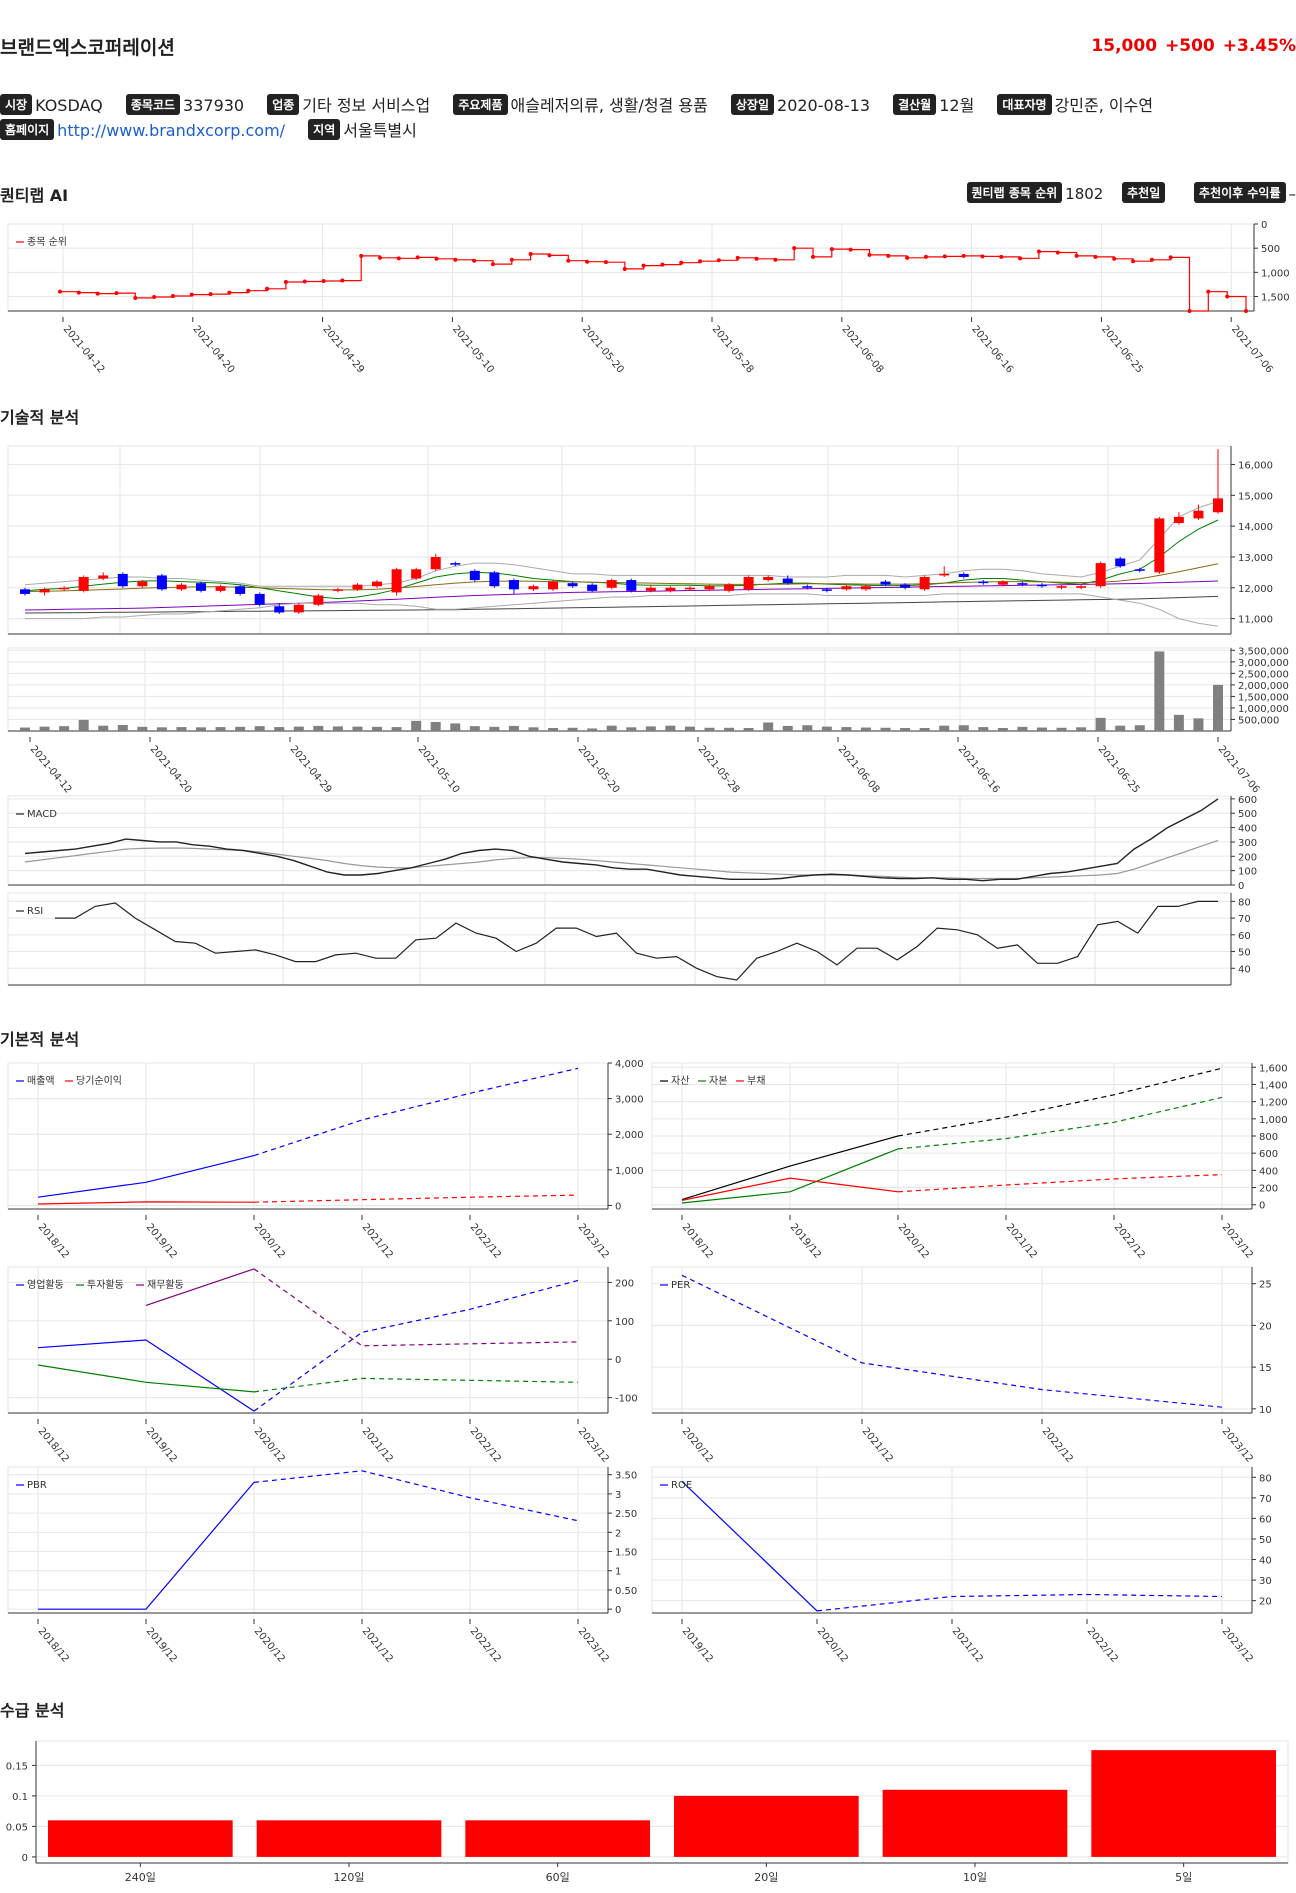  I want to click on products-value: 애슬레저의류, 생활/청결 용품, so click(609, 105).